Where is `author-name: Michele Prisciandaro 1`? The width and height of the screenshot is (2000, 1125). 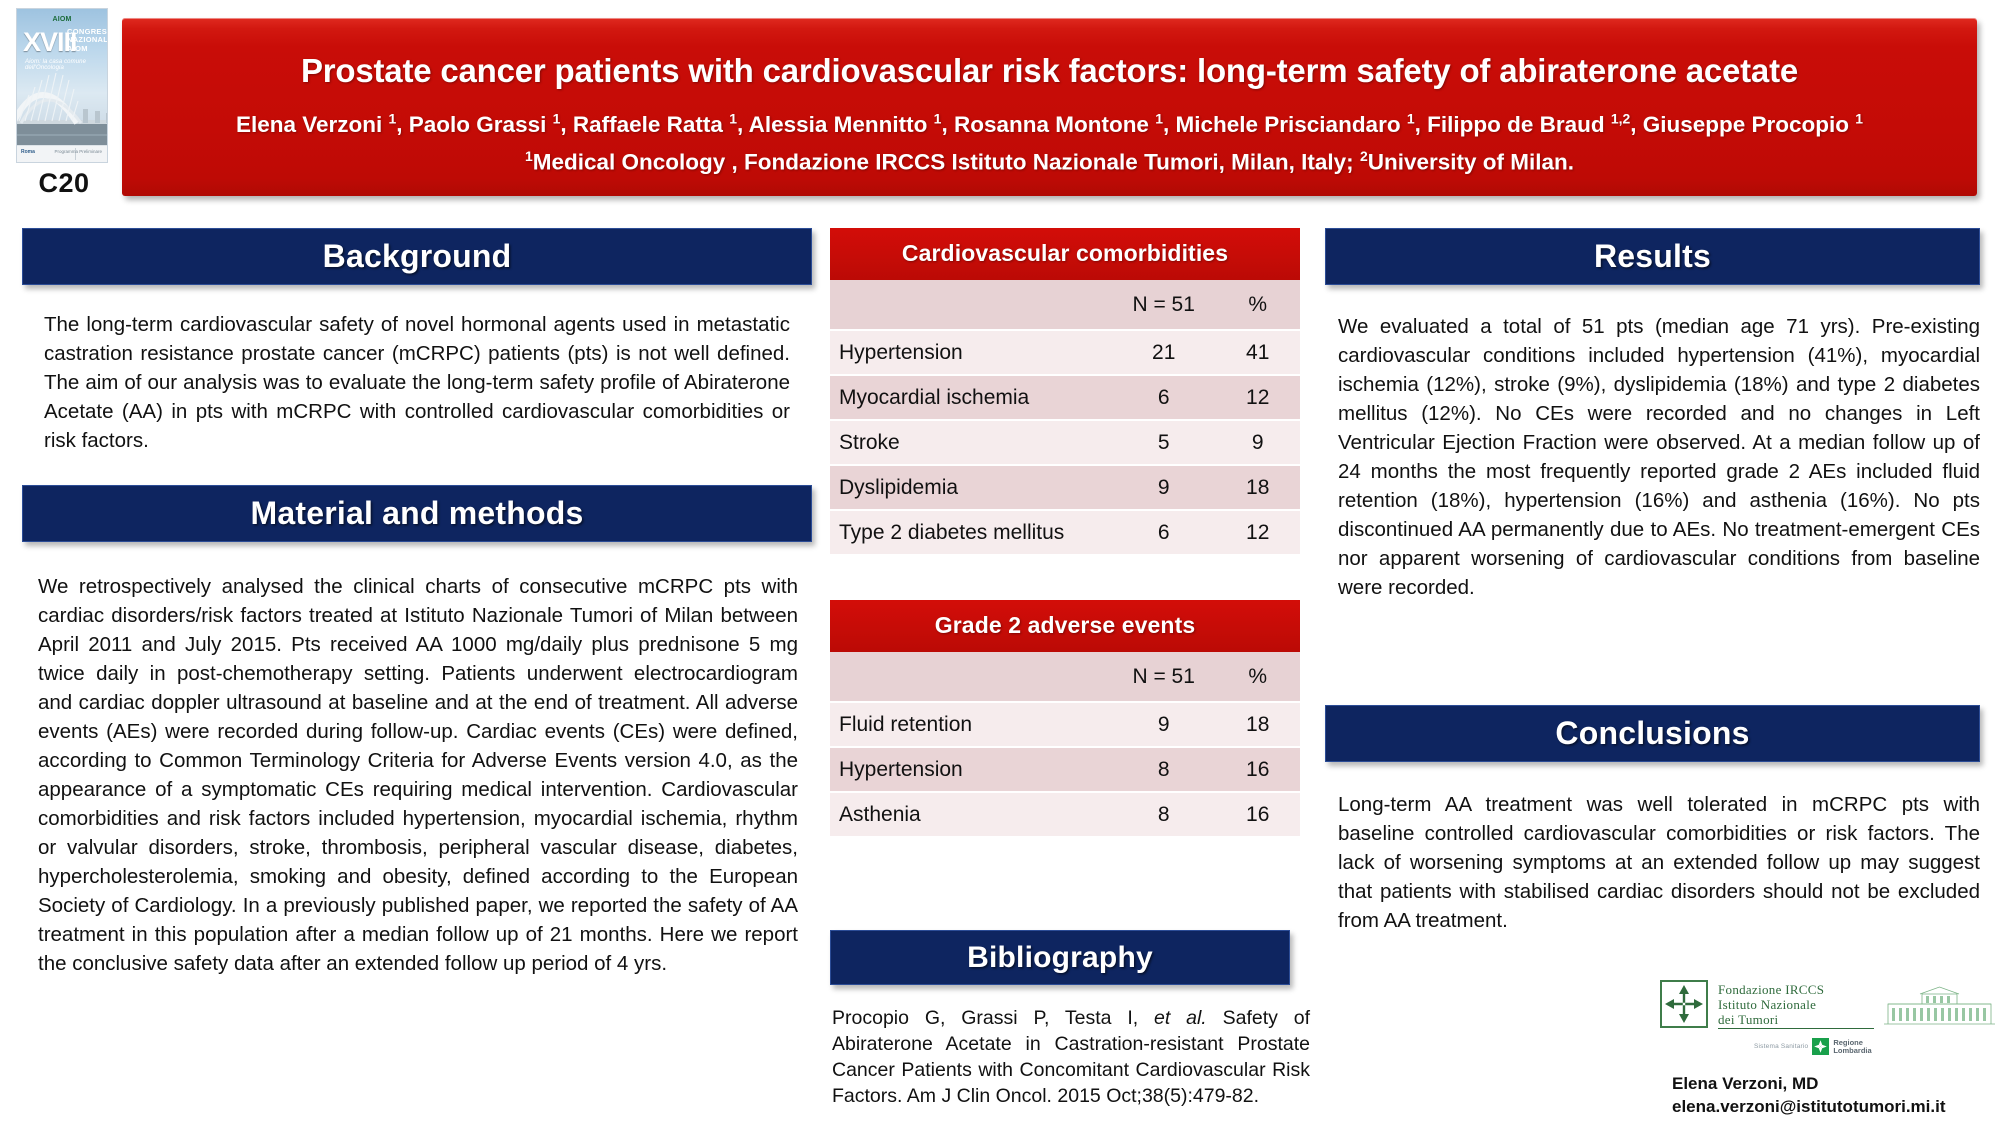 author-name: Michele Prisciandaro 1 is located at coordinates (1295, 123).